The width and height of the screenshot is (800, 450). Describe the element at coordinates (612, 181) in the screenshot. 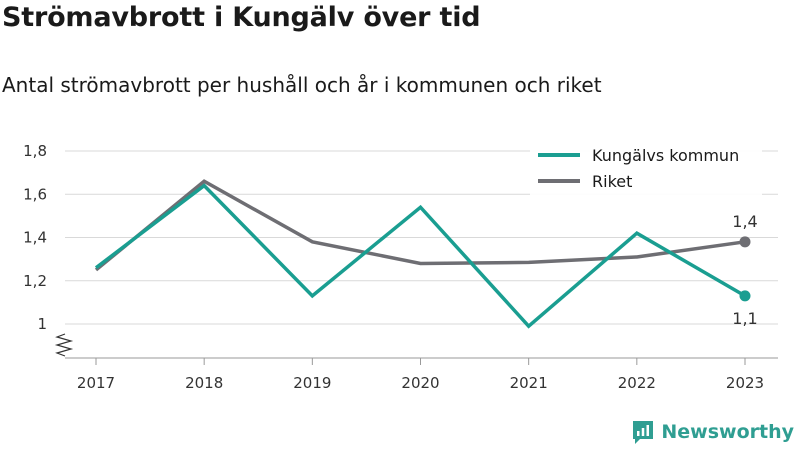

I see `legend-label-1: Riket` at that location.